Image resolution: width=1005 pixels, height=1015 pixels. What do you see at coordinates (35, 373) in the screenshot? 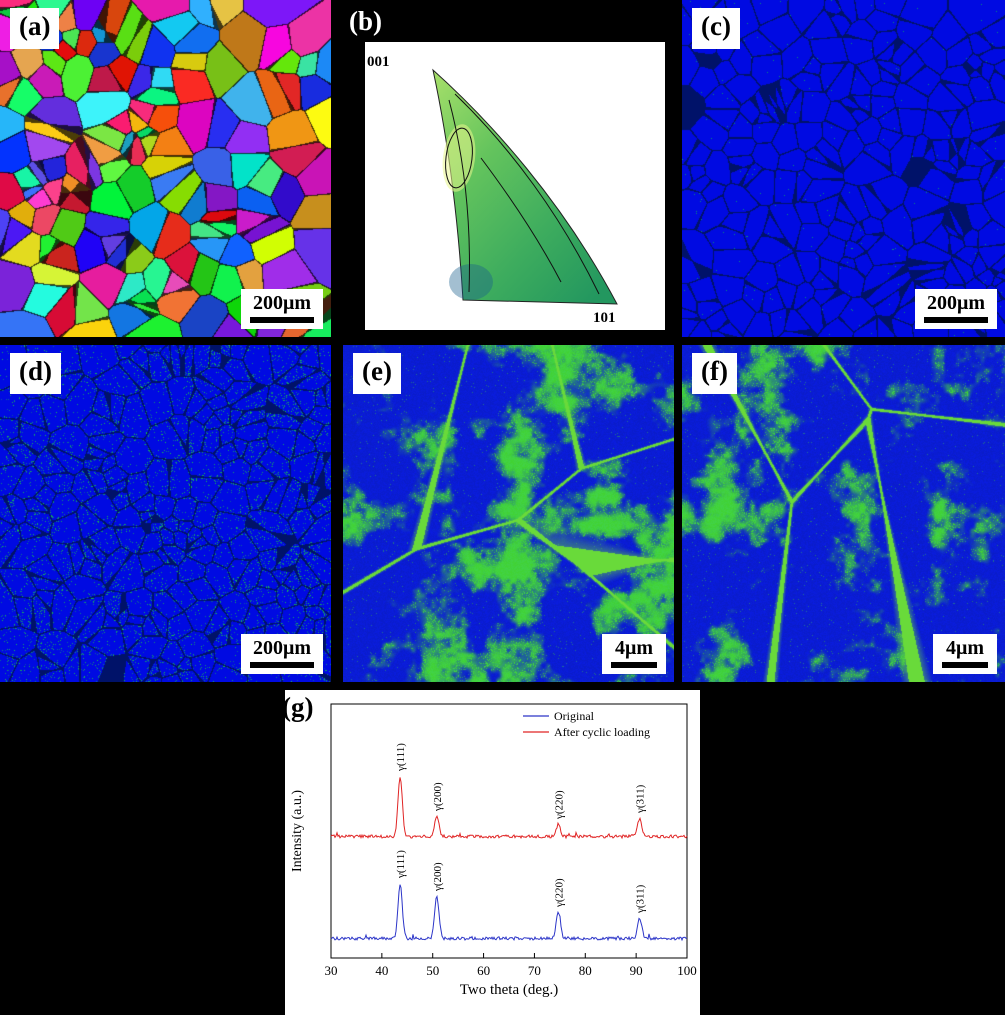
I see `panel-d-label: (d)` at bounding box center [35, 373].